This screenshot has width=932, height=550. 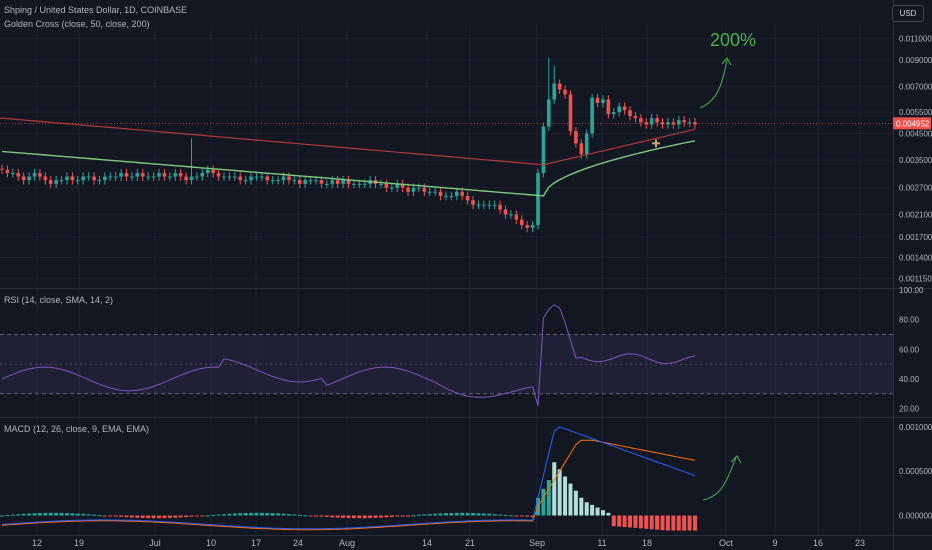 What do you see at coordinates (37, 543) in the screenshot?
I see `x-tick-label: 12` at bounding box center [37, 543].